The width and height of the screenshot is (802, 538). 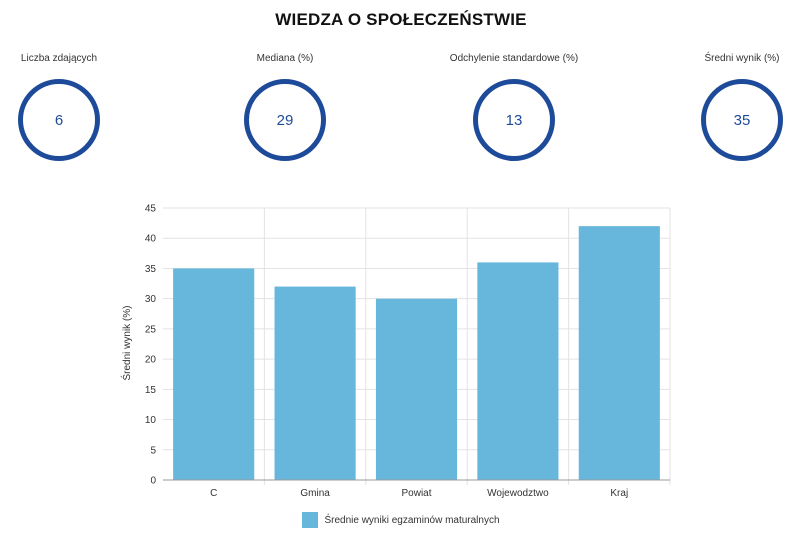 What do you see at coordinates (151, 360) in the screenshot?
I see `y-tick-label: 20` at bounding box center [151, 360].